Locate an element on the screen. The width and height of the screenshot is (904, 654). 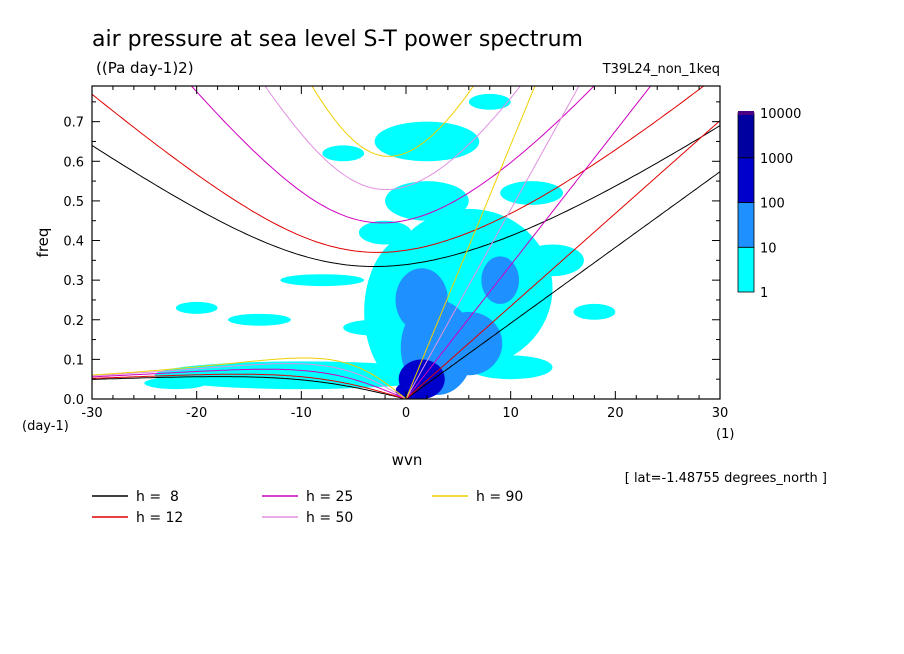
y-tick-label: 0.3 is located at coordinates (73, 281).